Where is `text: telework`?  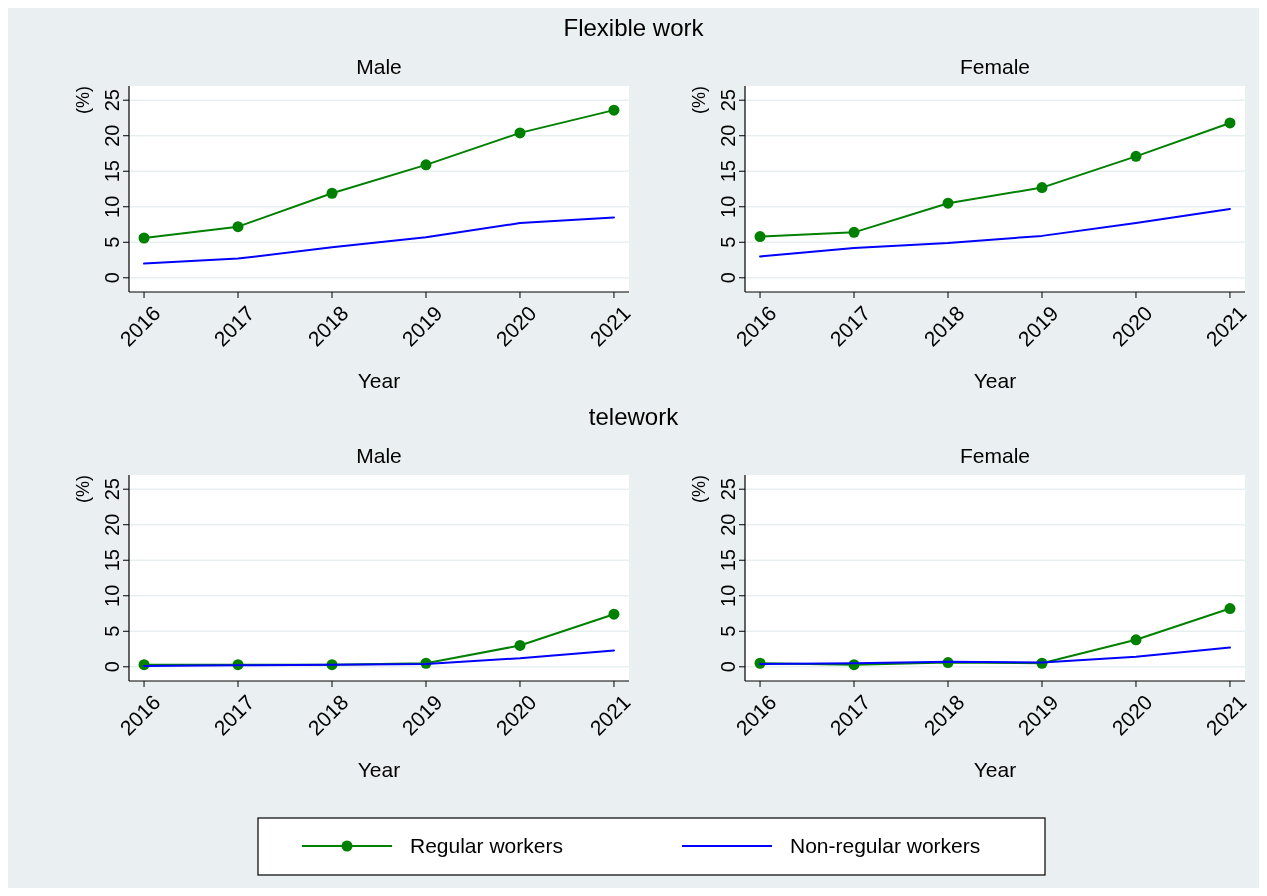
text: telework is located at coordinates (634, 416).